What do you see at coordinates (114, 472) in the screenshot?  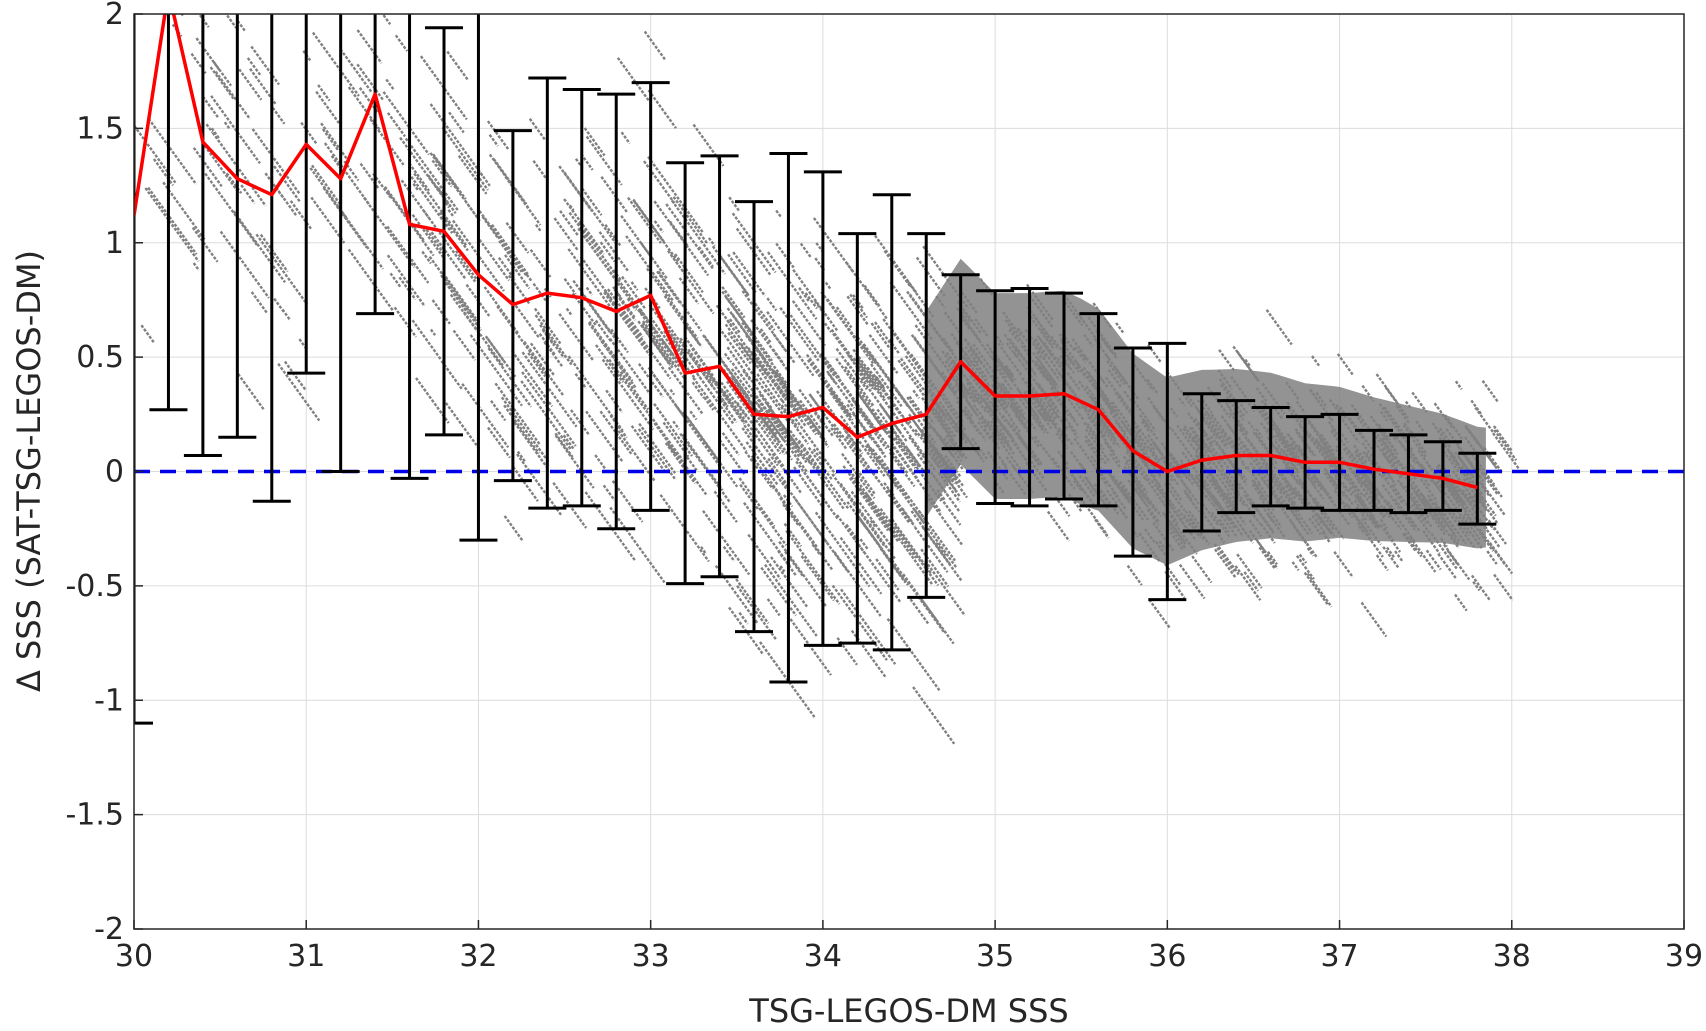 I see `y-tick-label: 0` at bounding box center [114, 472].